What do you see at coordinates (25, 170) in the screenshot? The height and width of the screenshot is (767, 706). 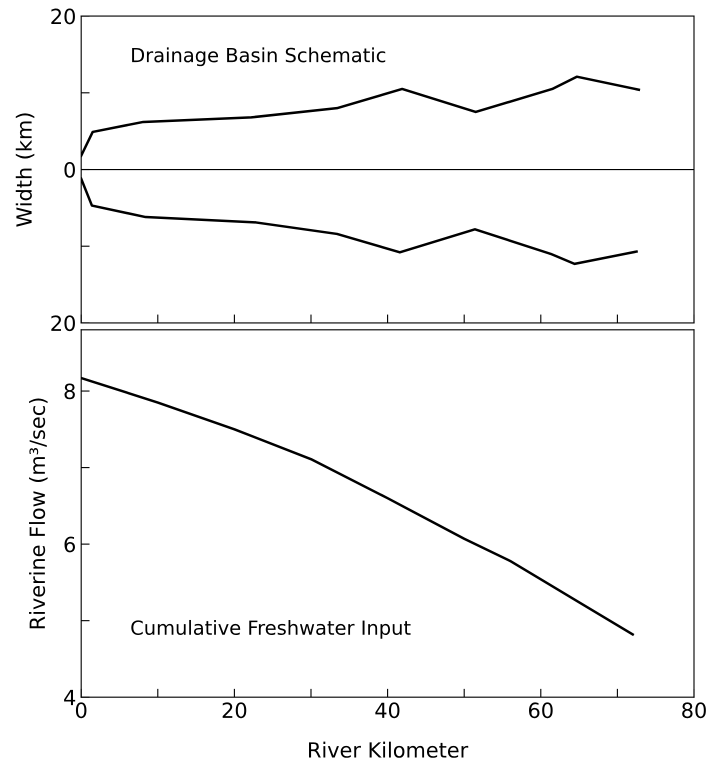 I see `y-axis-title: Width (km)` at bounding box center [25, 170].